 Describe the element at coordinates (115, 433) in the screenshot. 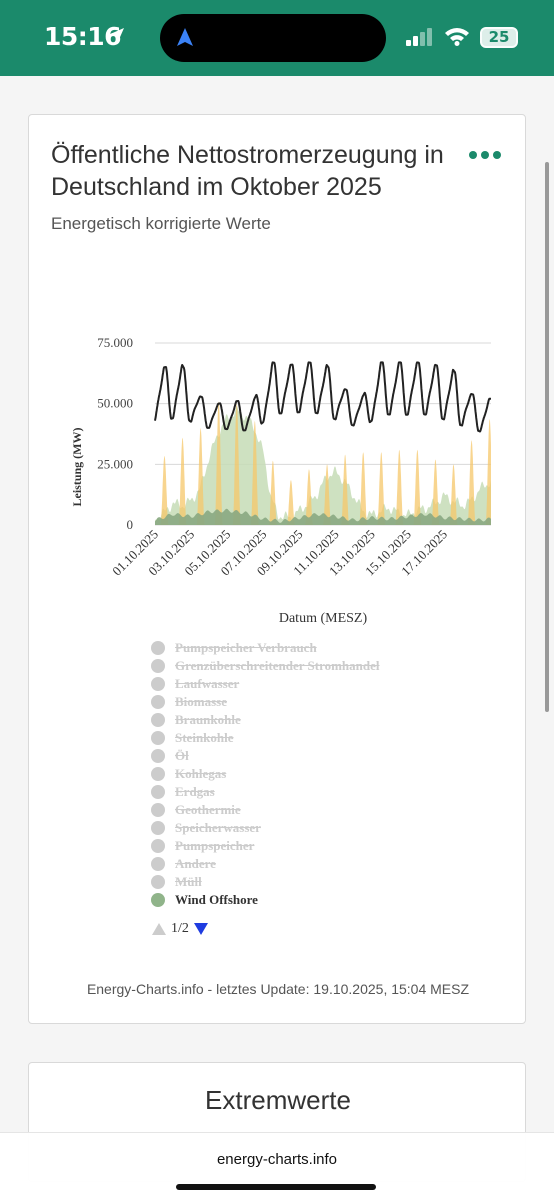

I see `y-axis-ticks: 0 25.000 50.000 75.000` at that location.